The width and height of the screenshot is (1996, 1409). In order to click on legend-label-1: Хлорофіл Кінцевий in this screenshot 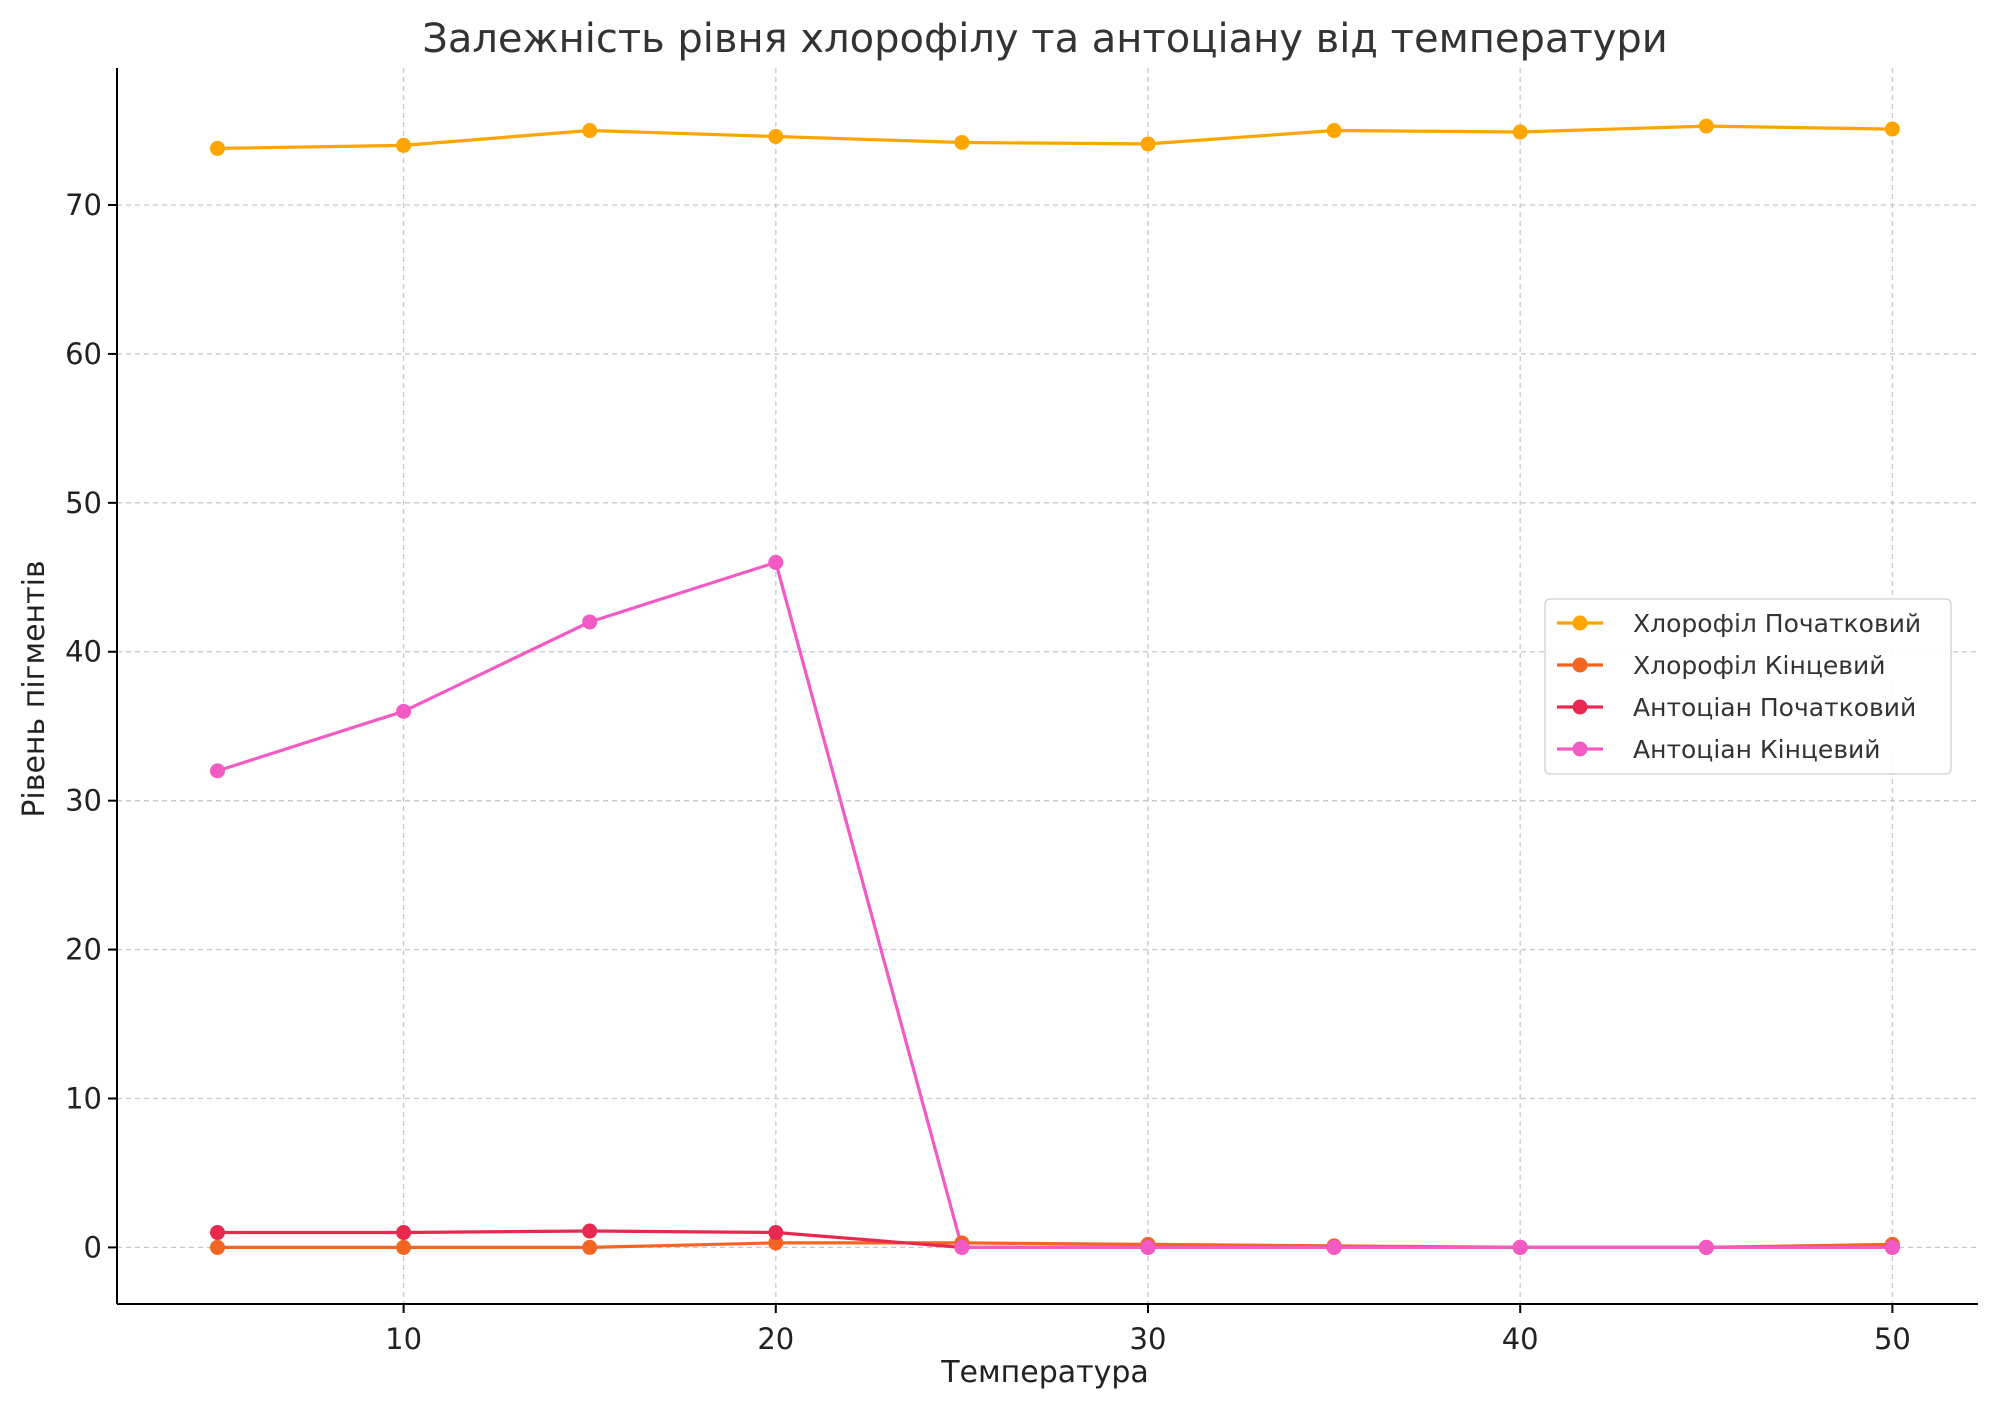, I will do `click(1759, 665)`.